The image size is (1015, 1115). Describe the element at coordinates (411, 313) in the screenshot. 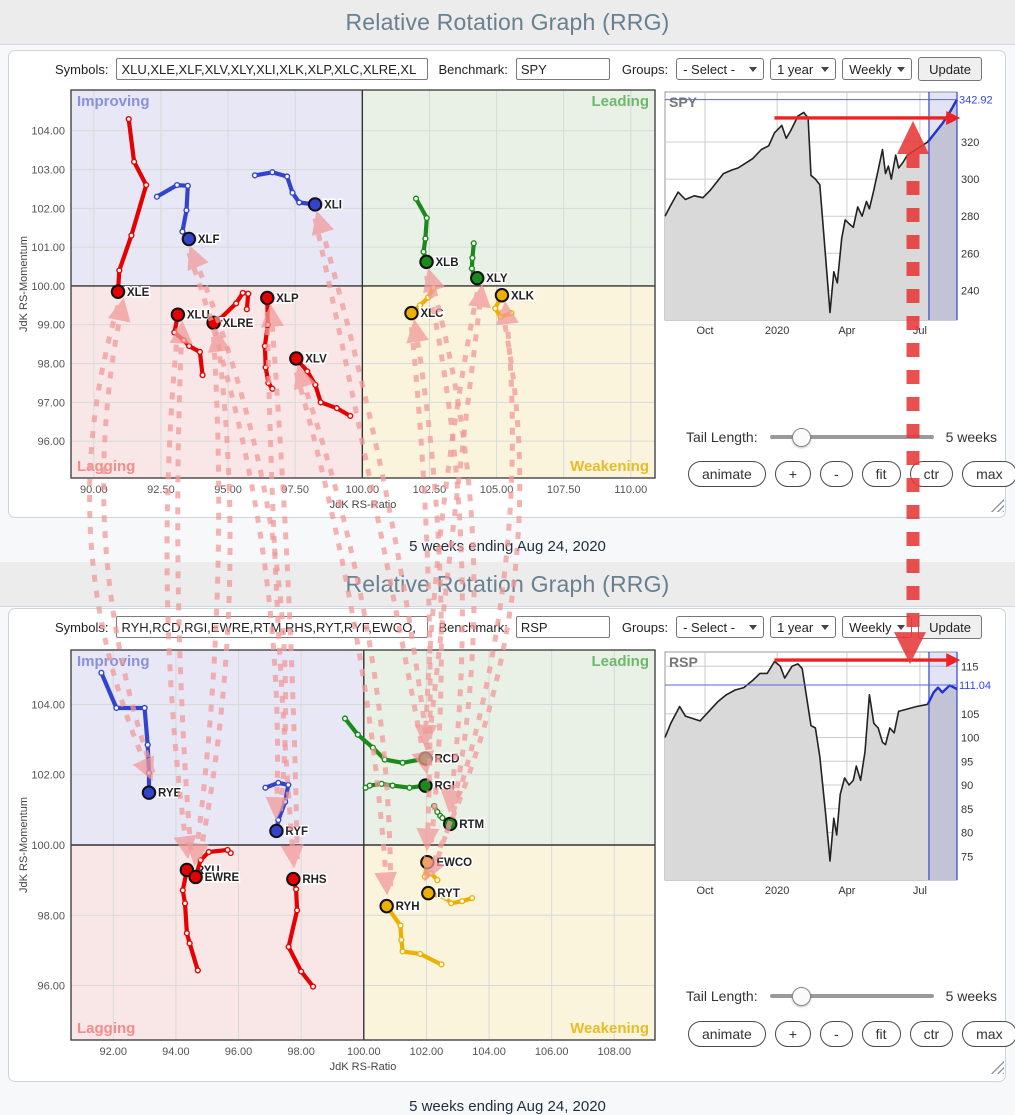

I see `symbol-dot-XLC` at that location.